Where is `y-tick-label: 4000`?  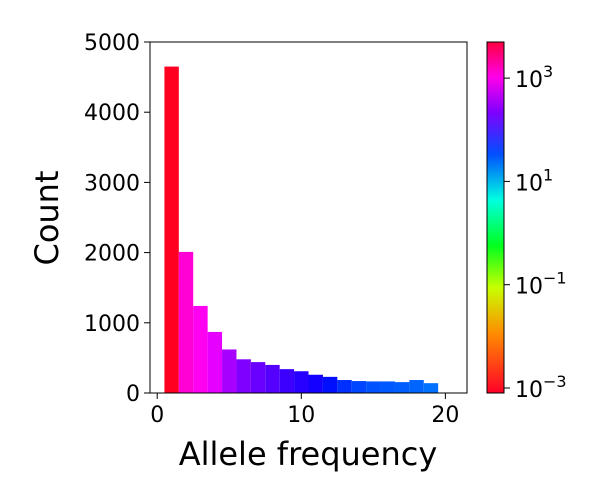 y-tick-label: 4000 is located at coordinates (112, 113).